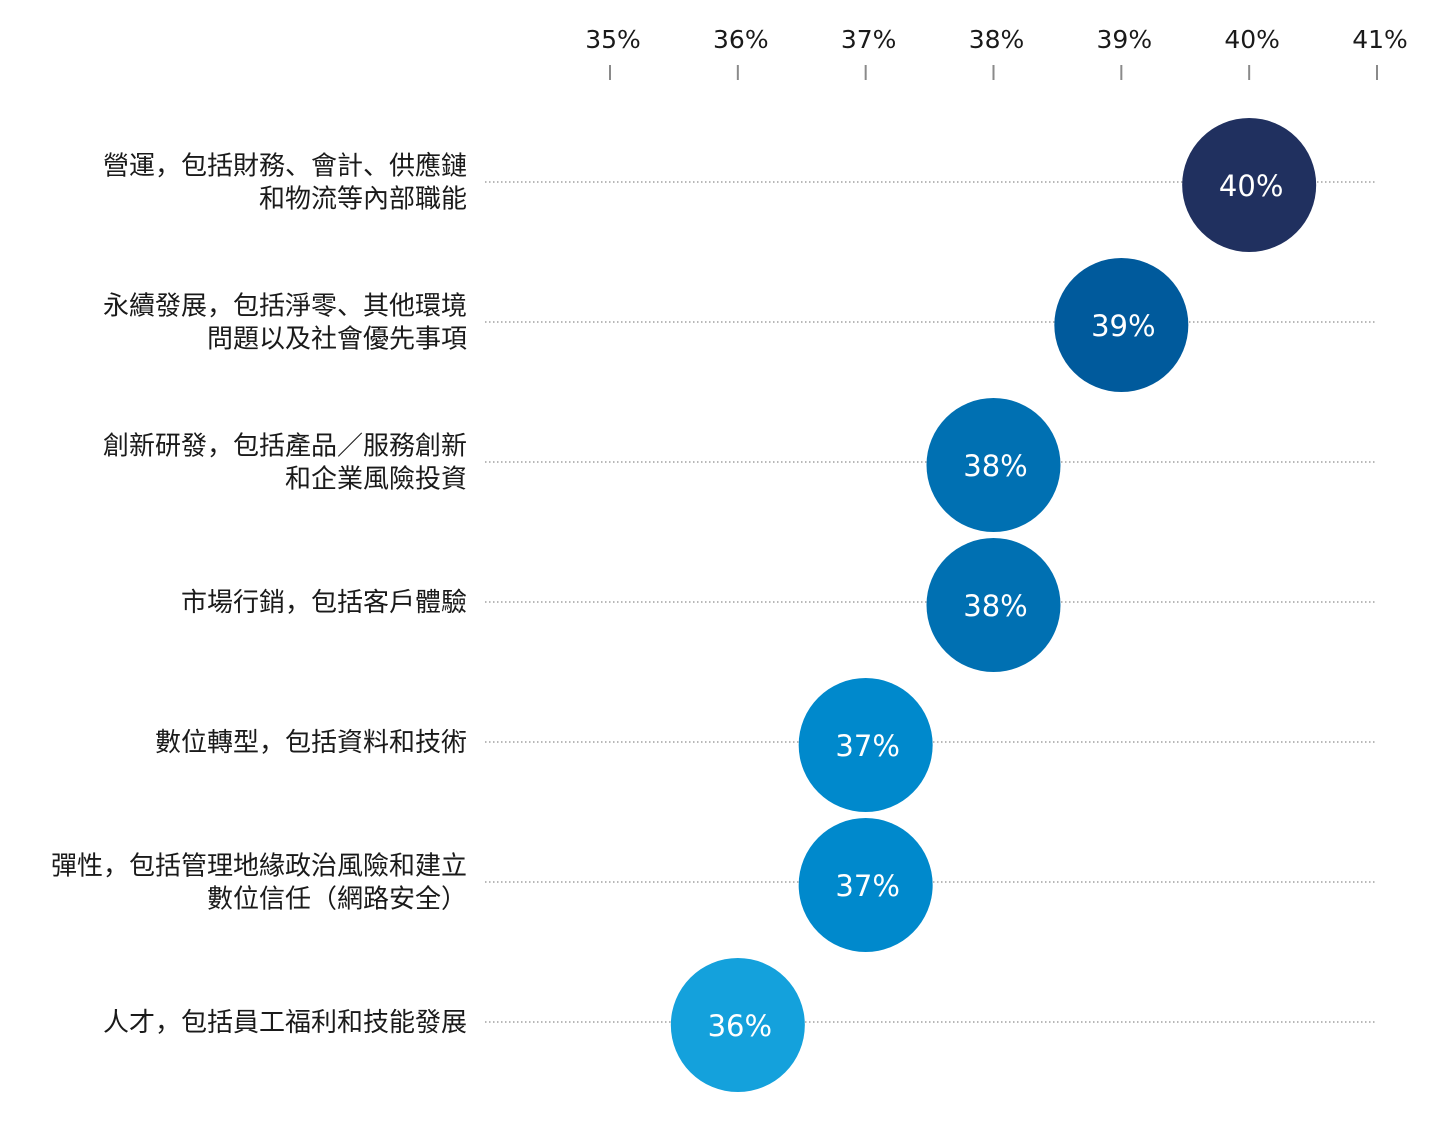 This screenshot has width=1430, height=1122. I want to click on category-row: 數位轉型，包括資料和技術 37%, so click(766, 745).